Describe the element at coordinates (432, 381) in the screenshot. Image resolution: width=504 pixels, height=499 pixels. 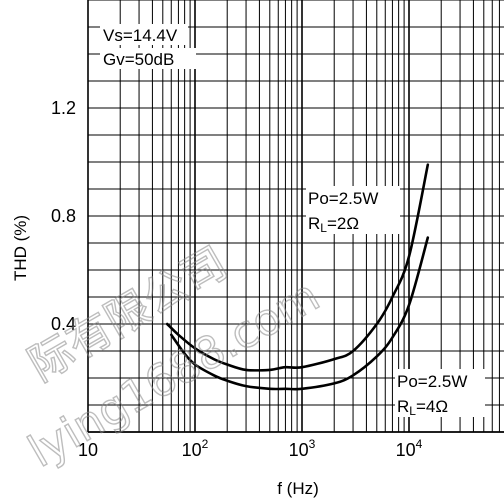
I see `series-2-power-label: Po=2.5W` at that location.